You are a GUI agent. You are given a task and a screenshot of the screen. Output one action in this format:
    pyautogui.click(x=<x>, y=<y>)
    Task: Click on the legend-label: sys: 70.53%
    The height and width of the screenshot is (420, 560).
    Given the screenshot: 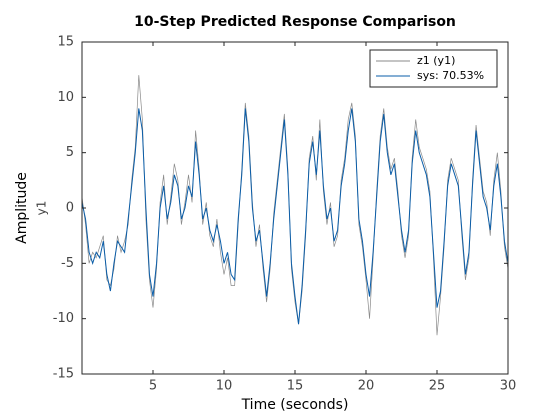 What is the action you would take?
    pyautogui.click(x=450, y=75)
    